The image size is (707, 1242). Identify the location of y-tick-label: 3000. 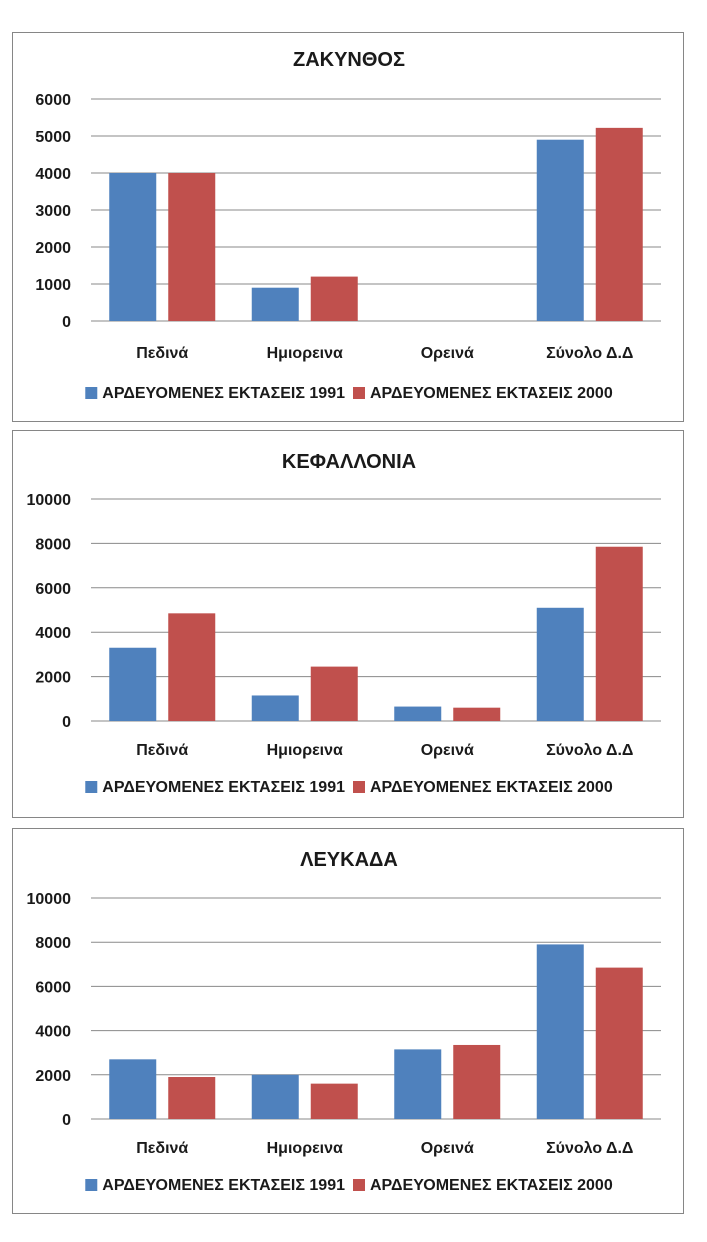
(53, 211).